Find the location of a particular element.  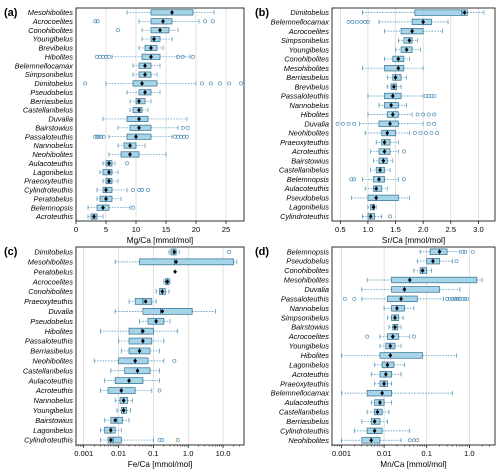

x-axis-label: Mn/Ca [mmol/mol] is located at coordinates (413, 464).